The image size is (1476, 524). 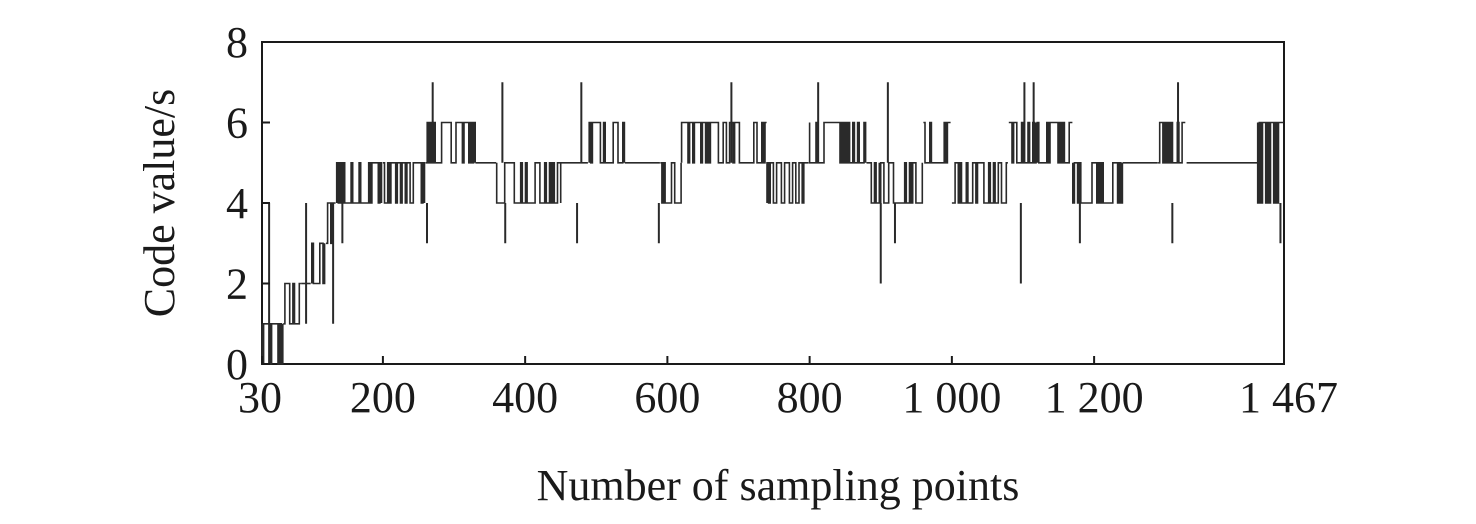 I want to click on y-tick-label: 0, so click(x=237, y=364).